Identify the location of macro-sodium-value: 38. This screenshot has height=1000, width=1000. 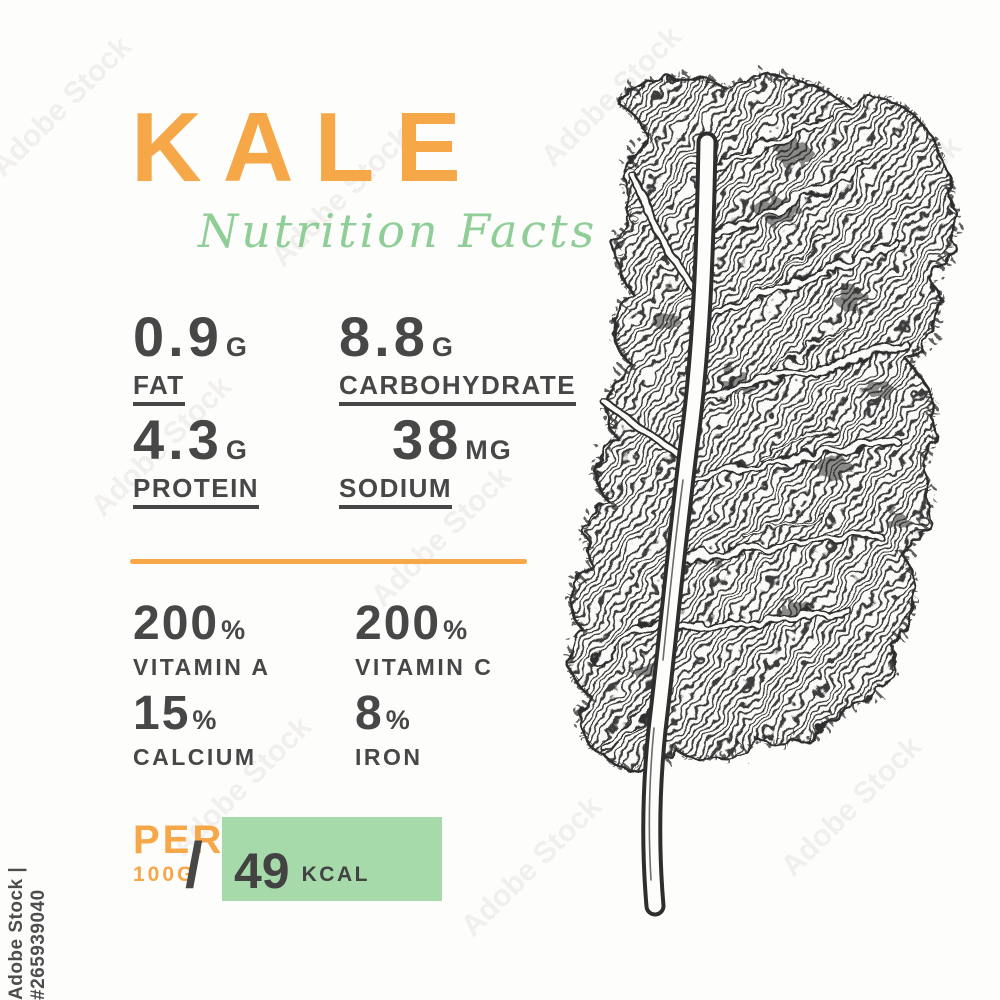
(427, 439).